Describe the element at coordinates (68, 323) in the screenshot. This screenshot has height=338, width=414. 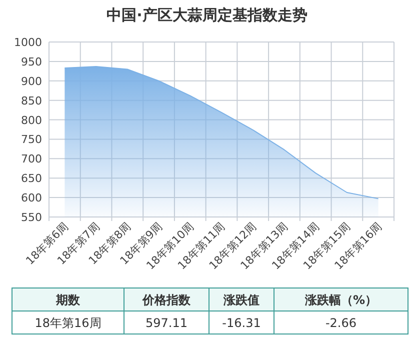
I see `text: 18年第16周` at that location.